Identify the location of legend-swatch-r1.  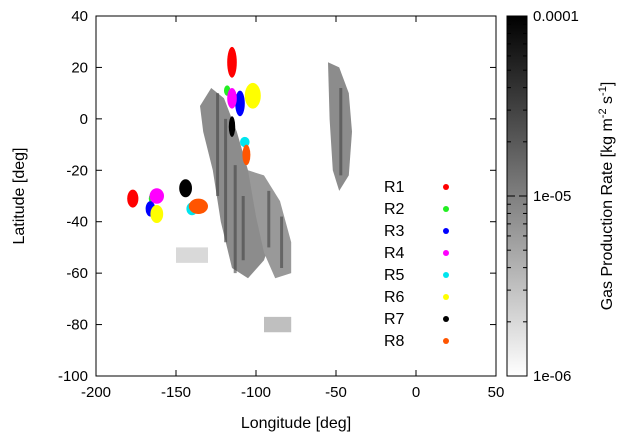
(446, 187).